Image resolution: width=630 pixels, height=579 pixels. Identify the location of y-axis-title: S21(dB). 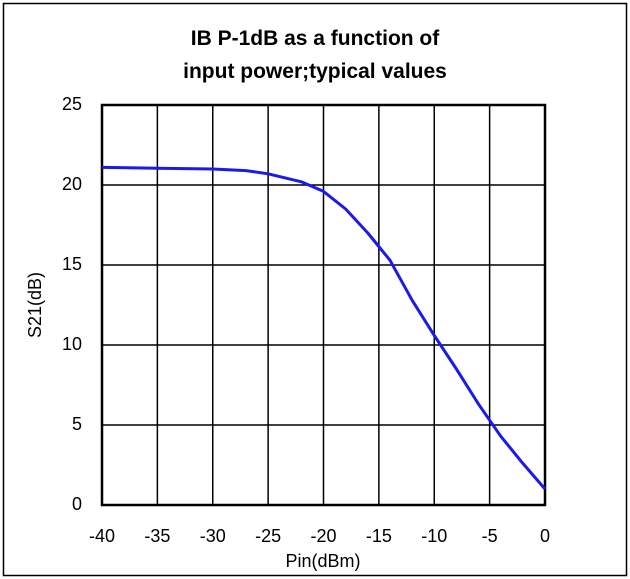
(35, 305).